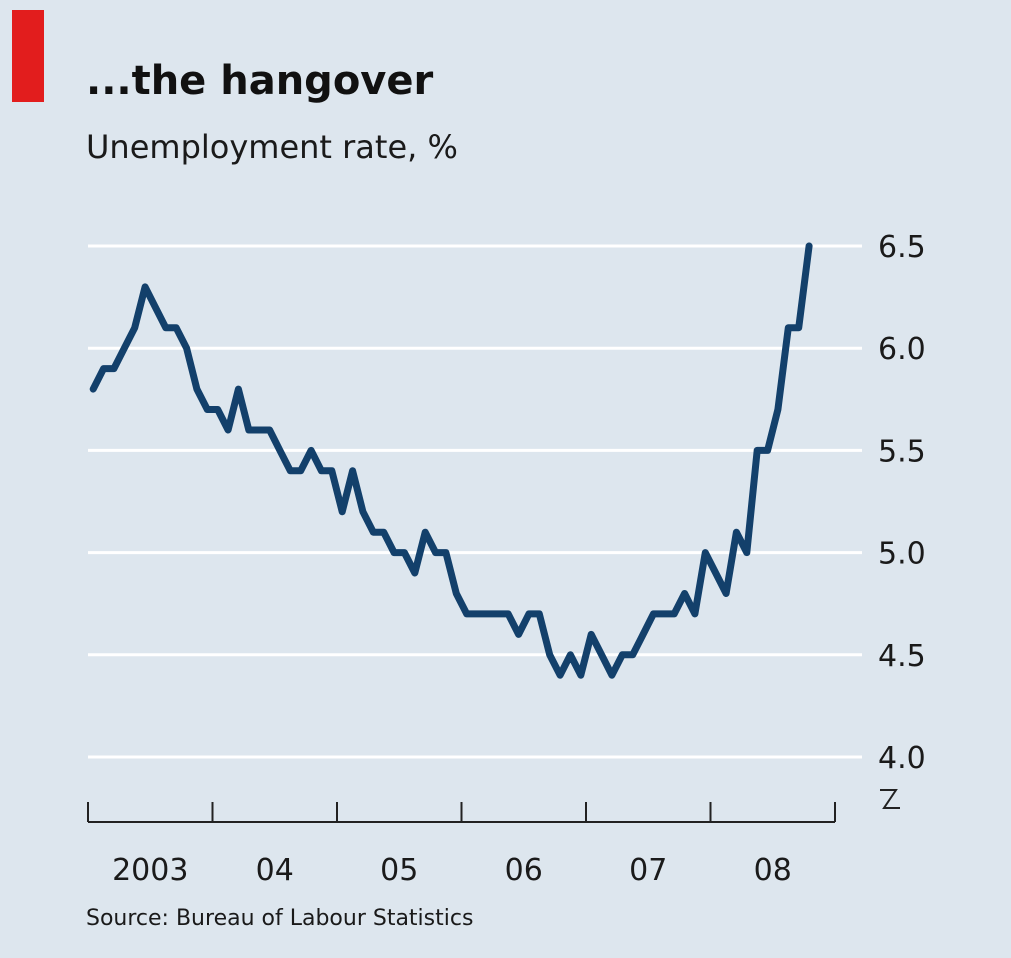 Image resolution: width=1011 pixels, height=958 pixels. What do you see at coordinates (260, 81) in the screenshot?
I see `chart-title: ...the hangover` at bounding box center [260, 81].